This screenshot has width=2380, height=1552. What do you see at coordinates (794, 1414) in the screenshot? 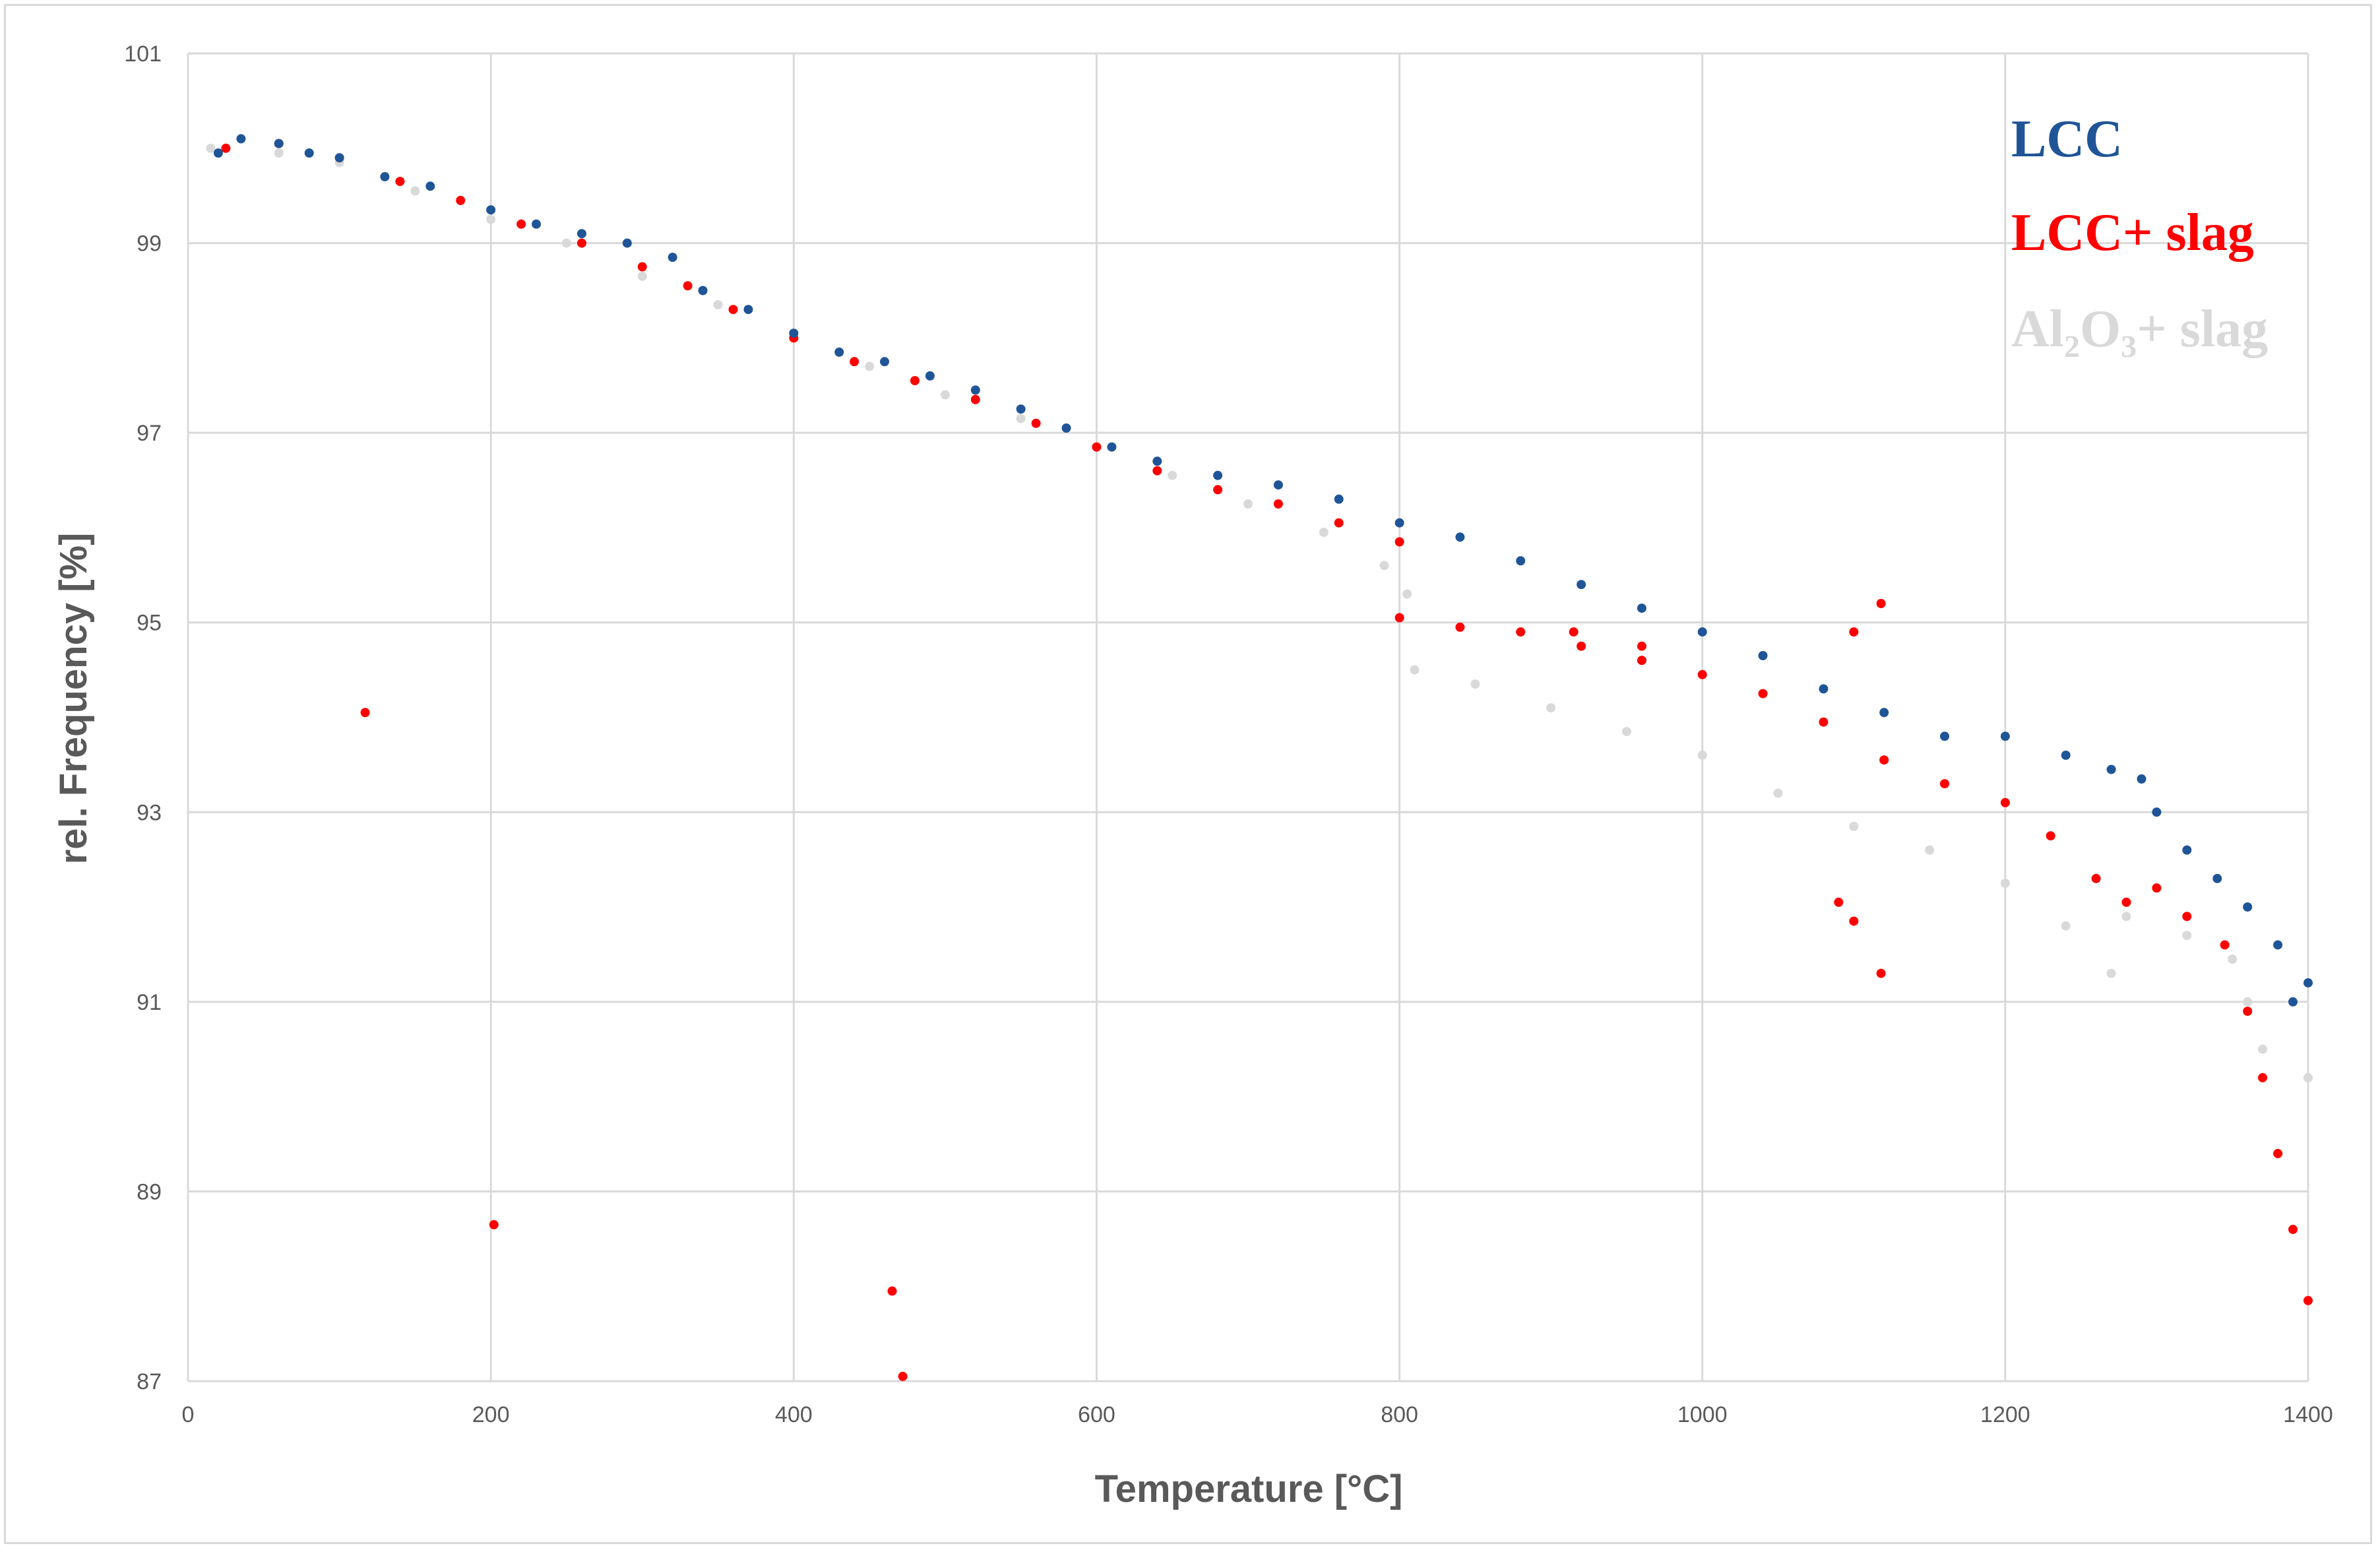
I see `x-tick-label: 400` at bounding box center [794, 1414].